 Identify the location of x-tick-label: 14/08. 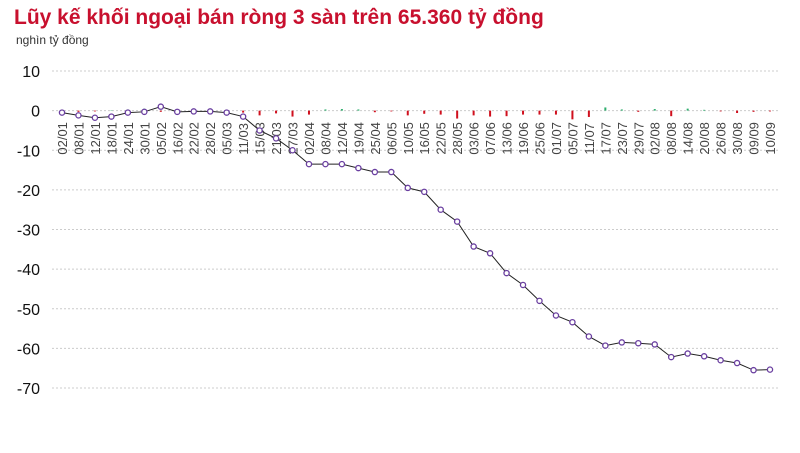
(688, 138).